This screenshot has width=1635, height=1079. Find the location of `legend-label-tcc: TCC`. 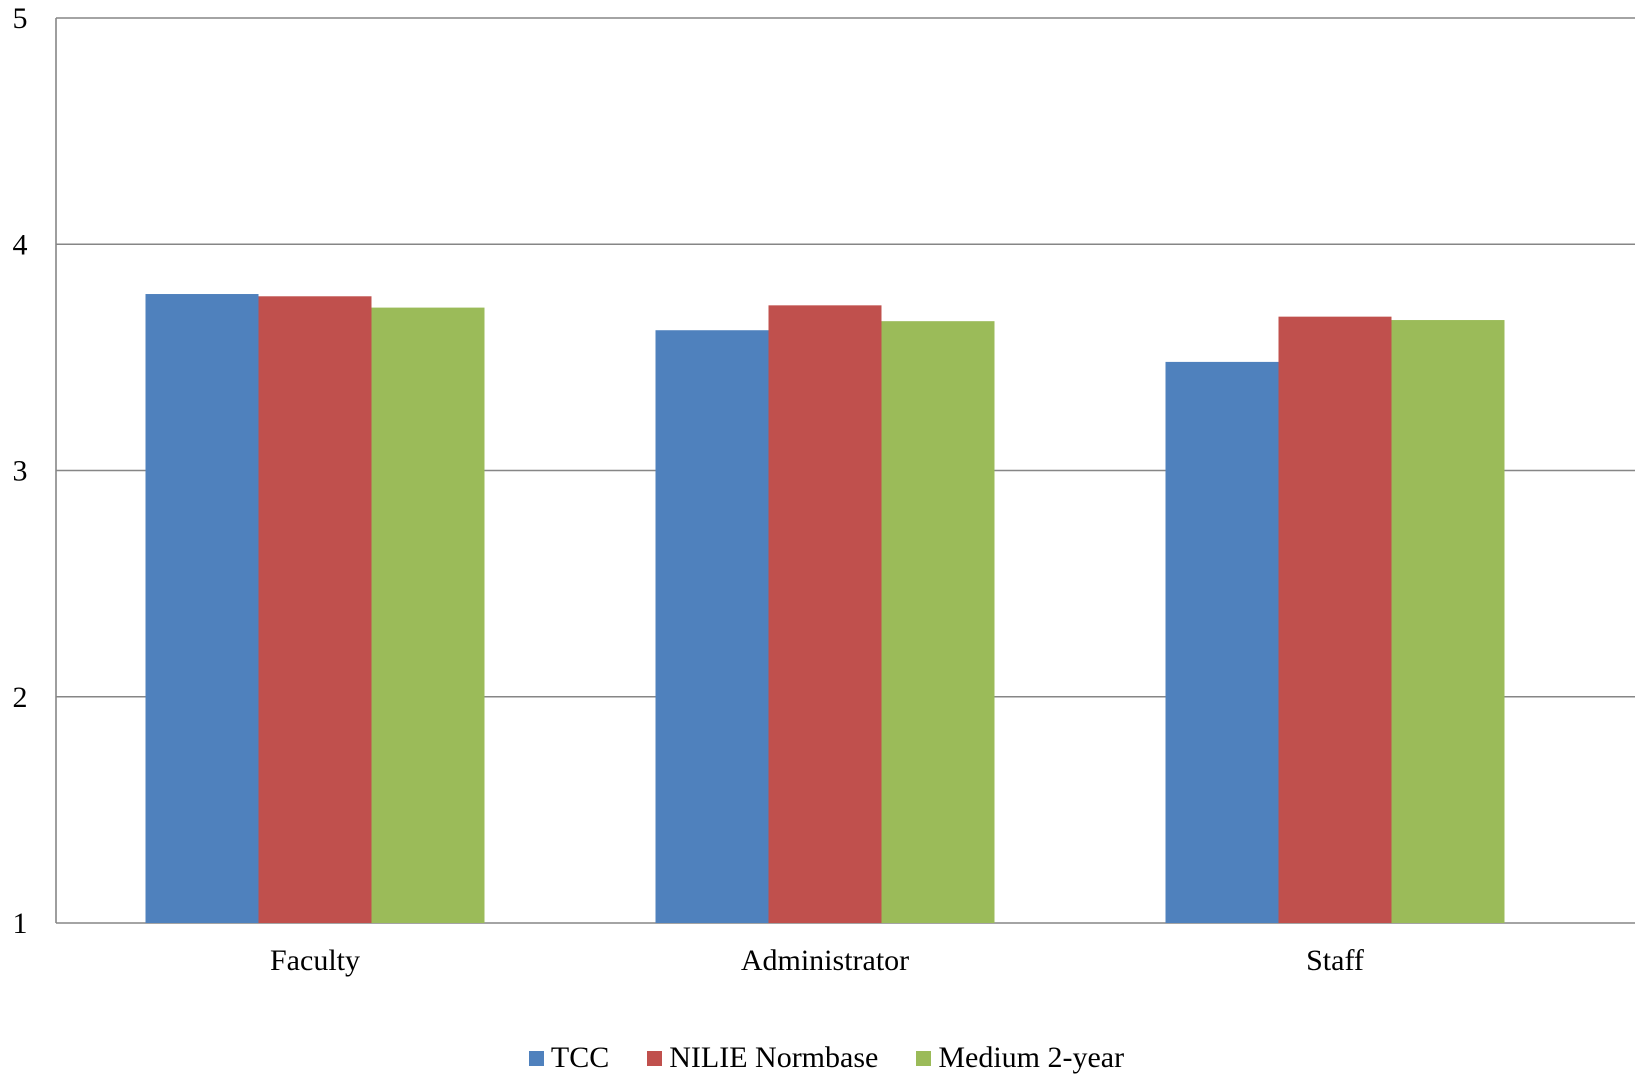

legend-label-tcc: TCC is located at coordinates (580, 1057).